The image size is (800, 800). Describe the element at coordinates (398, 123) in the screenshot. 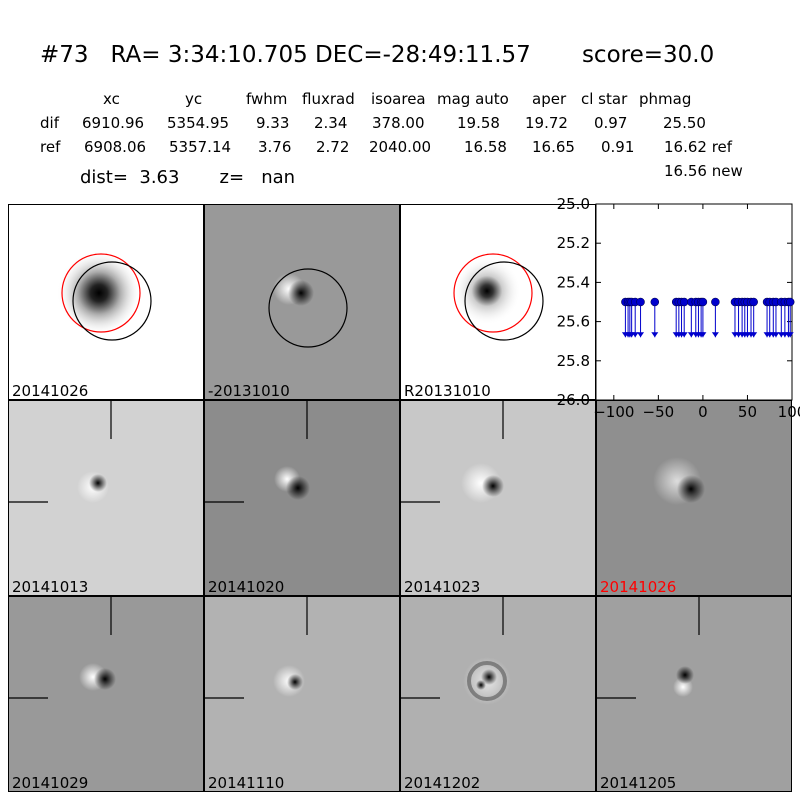

I see `dif-isoarea: 378.00` at that location.